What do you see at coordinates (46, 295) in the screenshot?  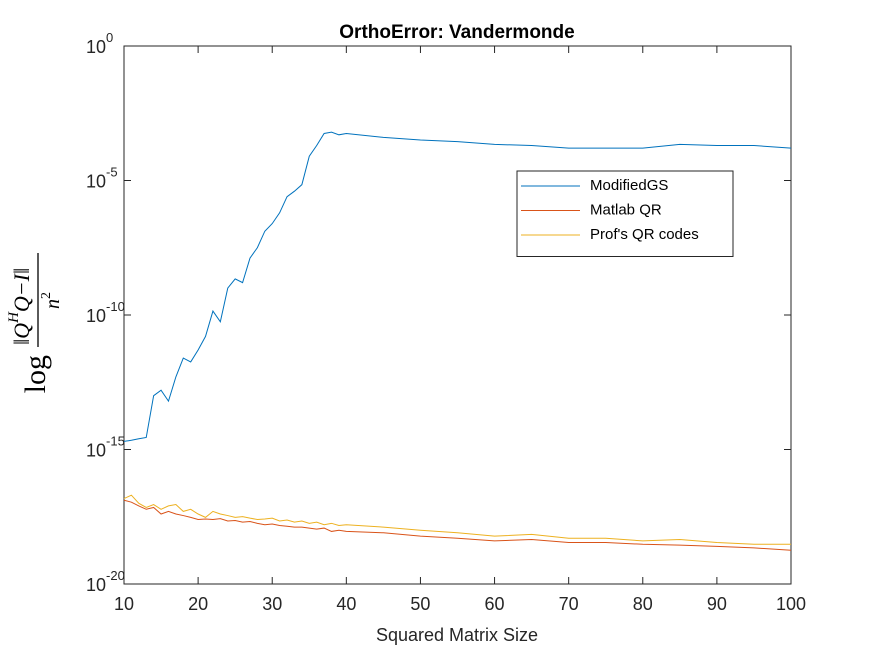 I see `y-label-part: 2` at bounding box center [46, 295].